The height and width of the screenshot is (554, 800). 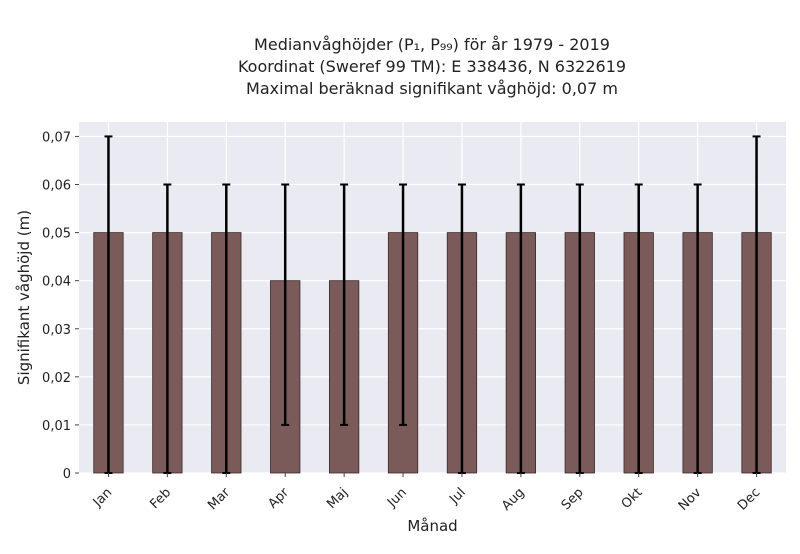 What do you see at coordinates (24, 297) in the screenshot?
I see `y-axis-label: Signifikant våghöjd (m)` at bounding box center [24, 297].